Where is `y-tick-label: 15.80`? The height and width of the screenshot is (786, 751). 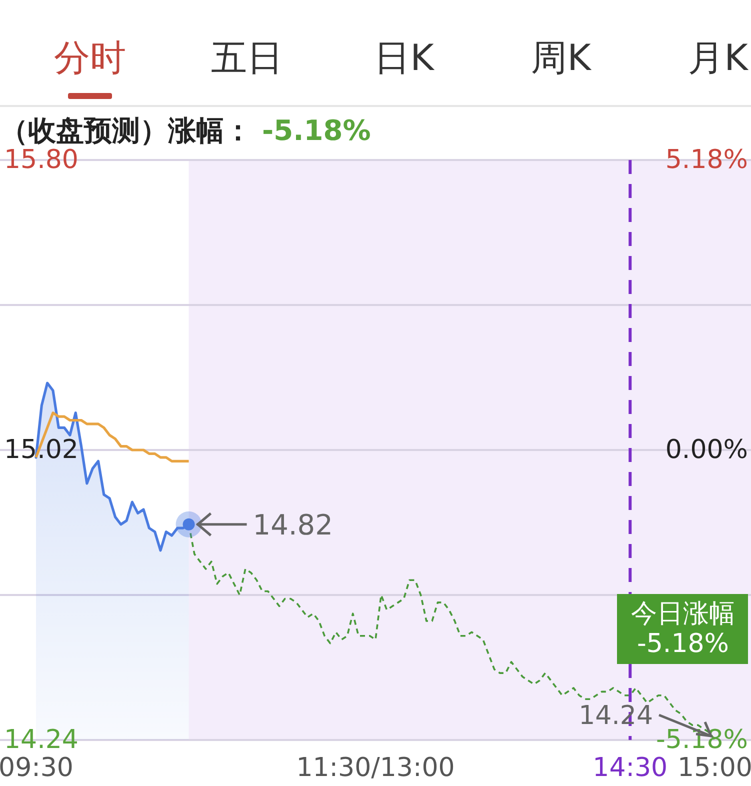
y-tick-label: 15.80 is located at coordinates (41, 160).